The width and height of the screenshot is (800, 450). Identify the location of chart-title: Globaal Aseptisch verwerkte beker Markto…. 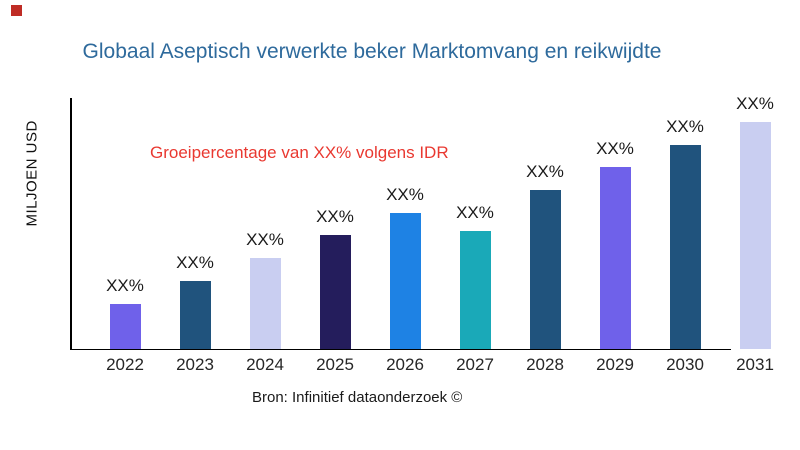
(372, 51).